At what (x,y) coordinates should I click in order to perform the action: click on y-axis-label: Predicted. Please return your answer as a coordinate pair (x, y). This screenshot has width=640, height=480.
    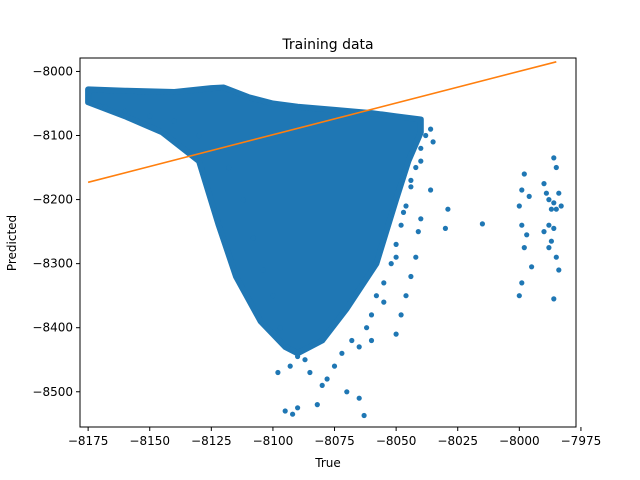
    Looking at the image, I should click on (12, 243).